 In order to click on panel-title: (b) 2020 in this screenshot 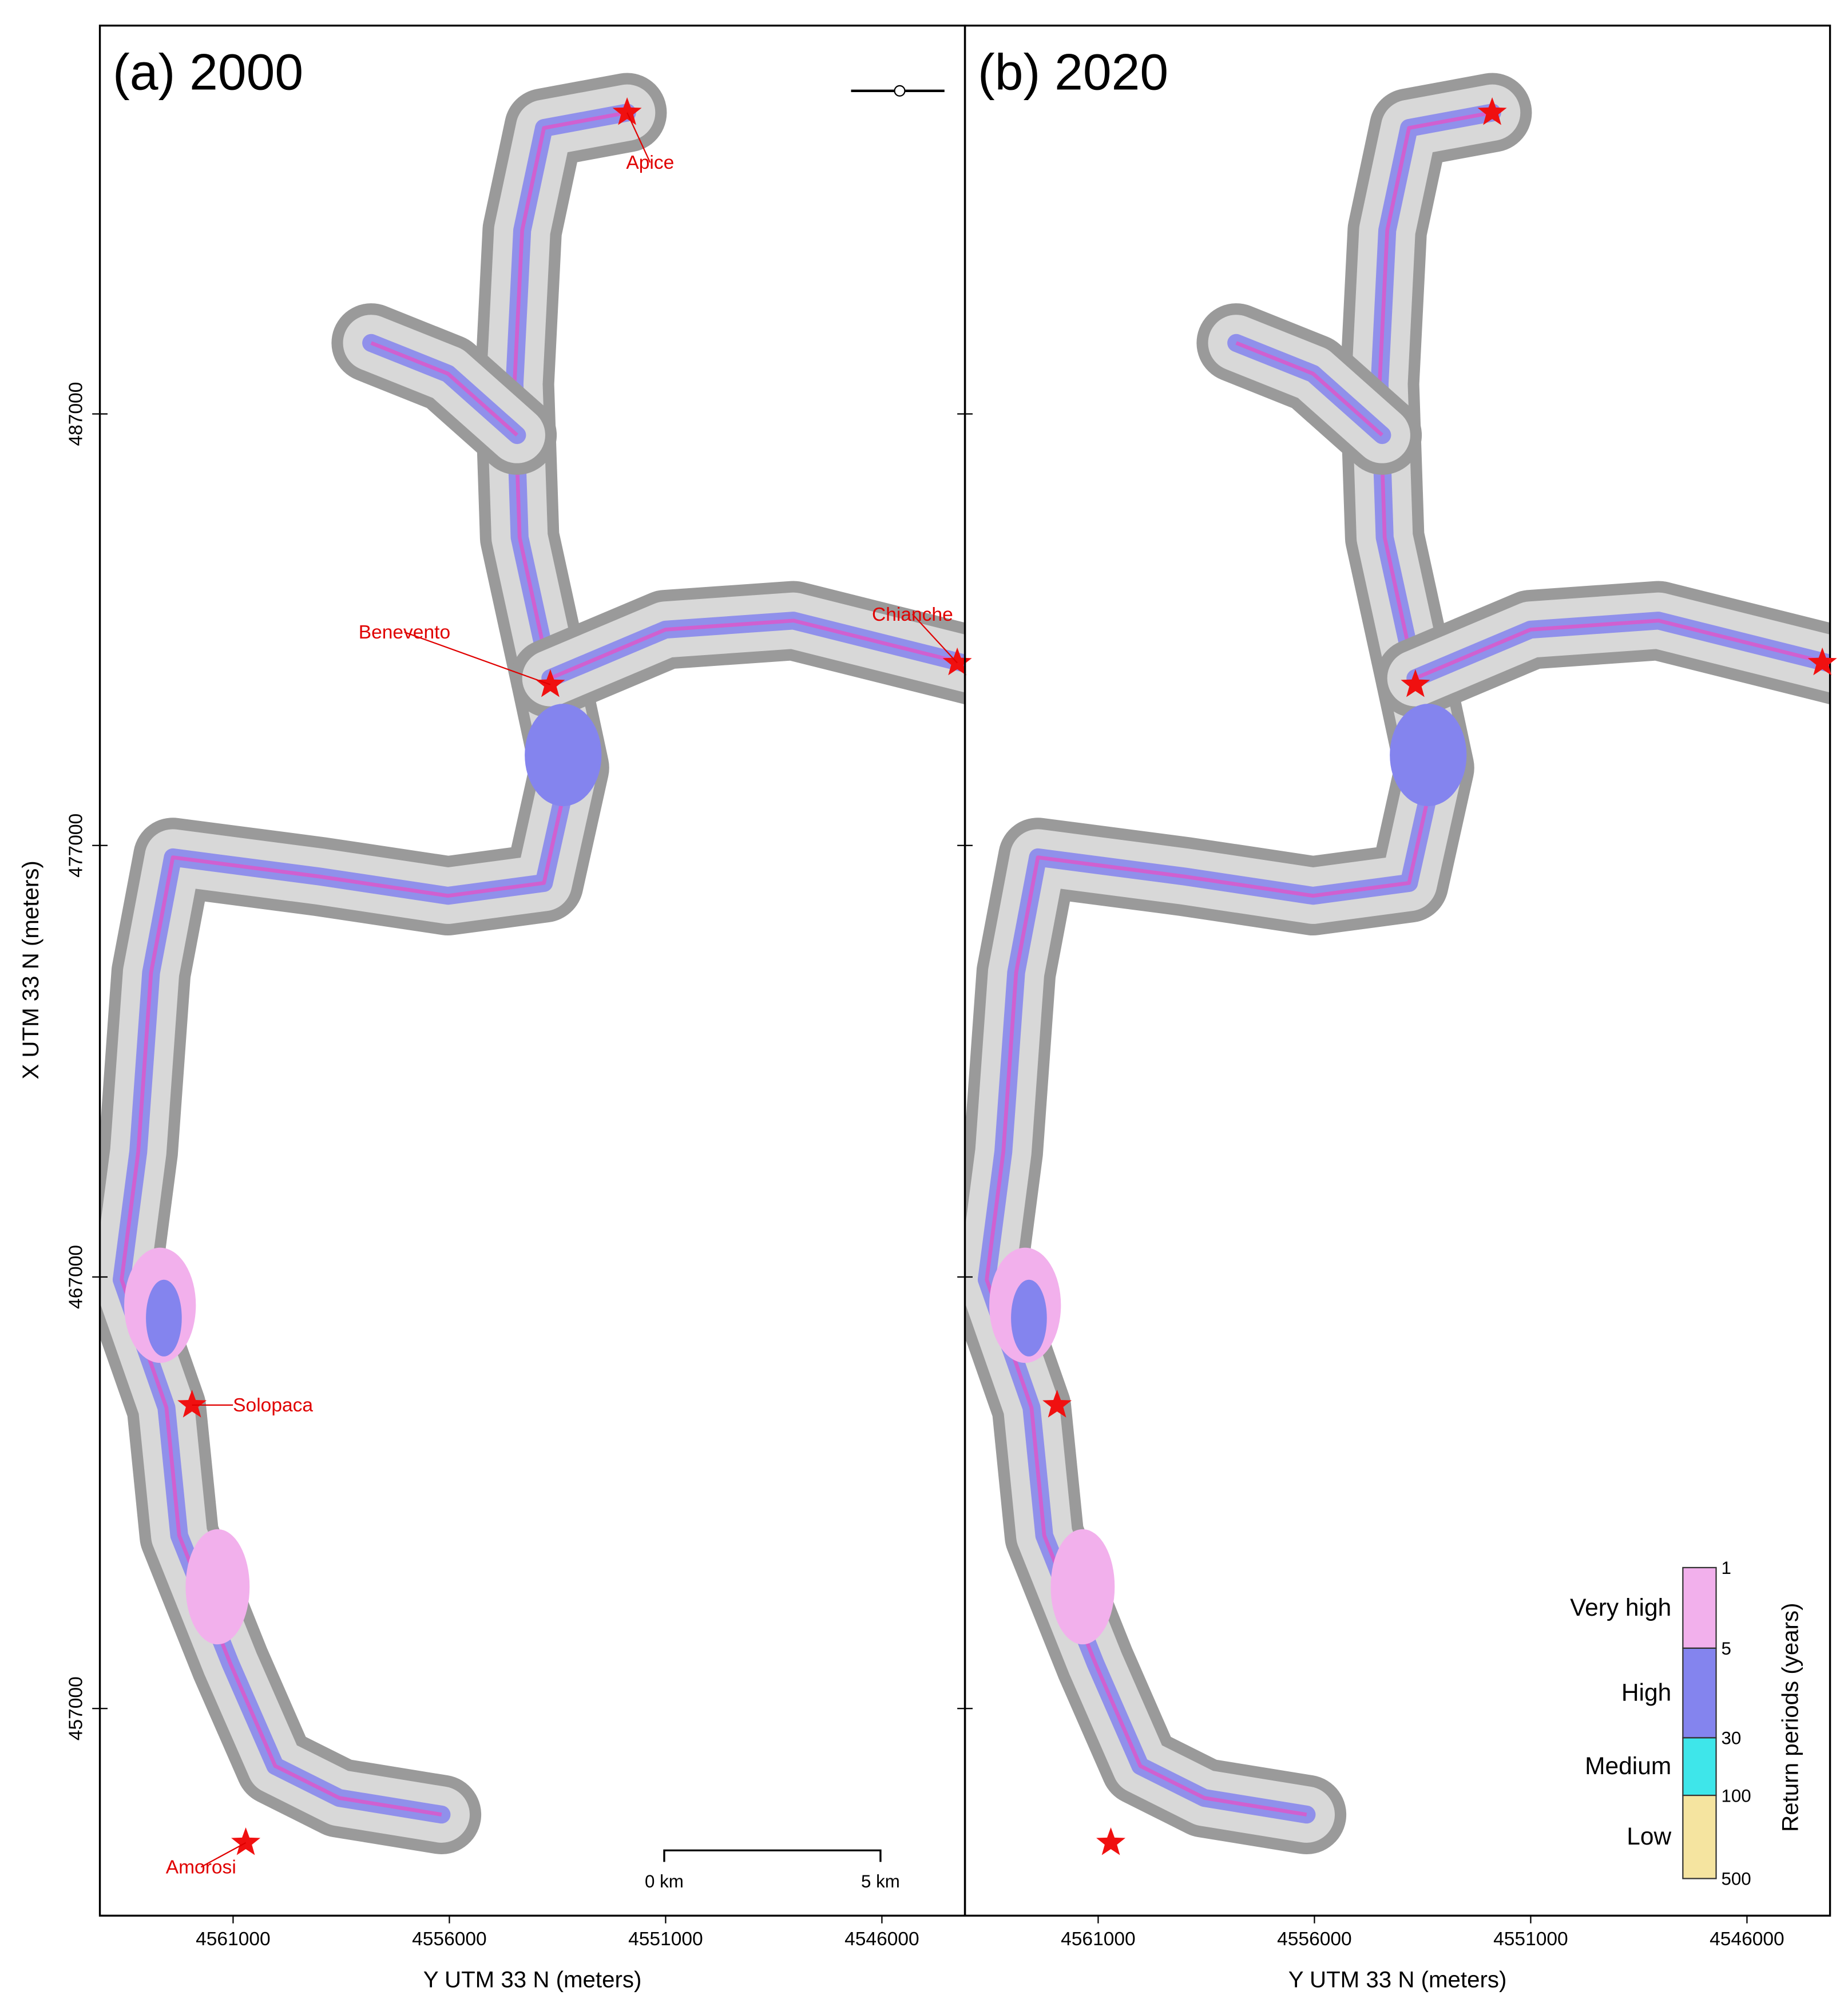, I will do `click(1073, 72)`.